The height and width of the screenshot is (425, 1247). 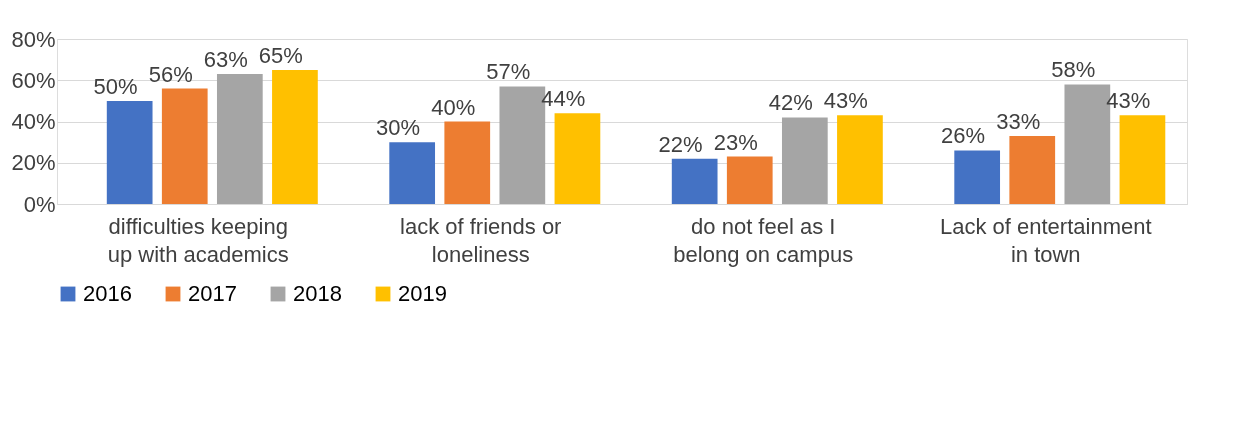 What do you see at coordinates (212, 293) in the screenshot?
I see `legend-label: 2017` at bounding box center [212, 293].